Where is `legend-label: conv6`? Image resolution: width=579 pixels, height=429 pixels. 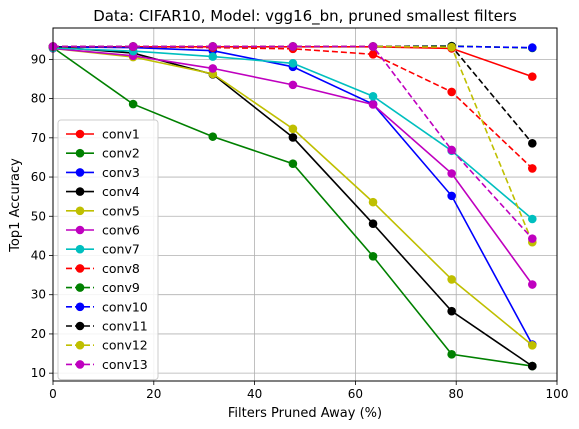
legend-label: conv6 is located at coordinates (121, 230).